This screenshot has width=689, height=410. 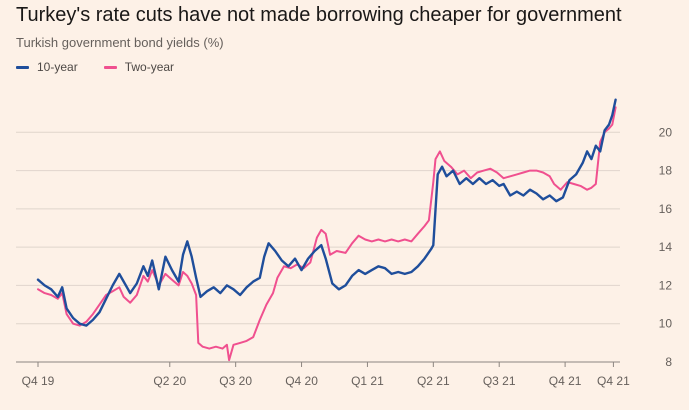 I want to click on chart-subtitle: Turkish government bond yields (%), so click(x=120, y=42).